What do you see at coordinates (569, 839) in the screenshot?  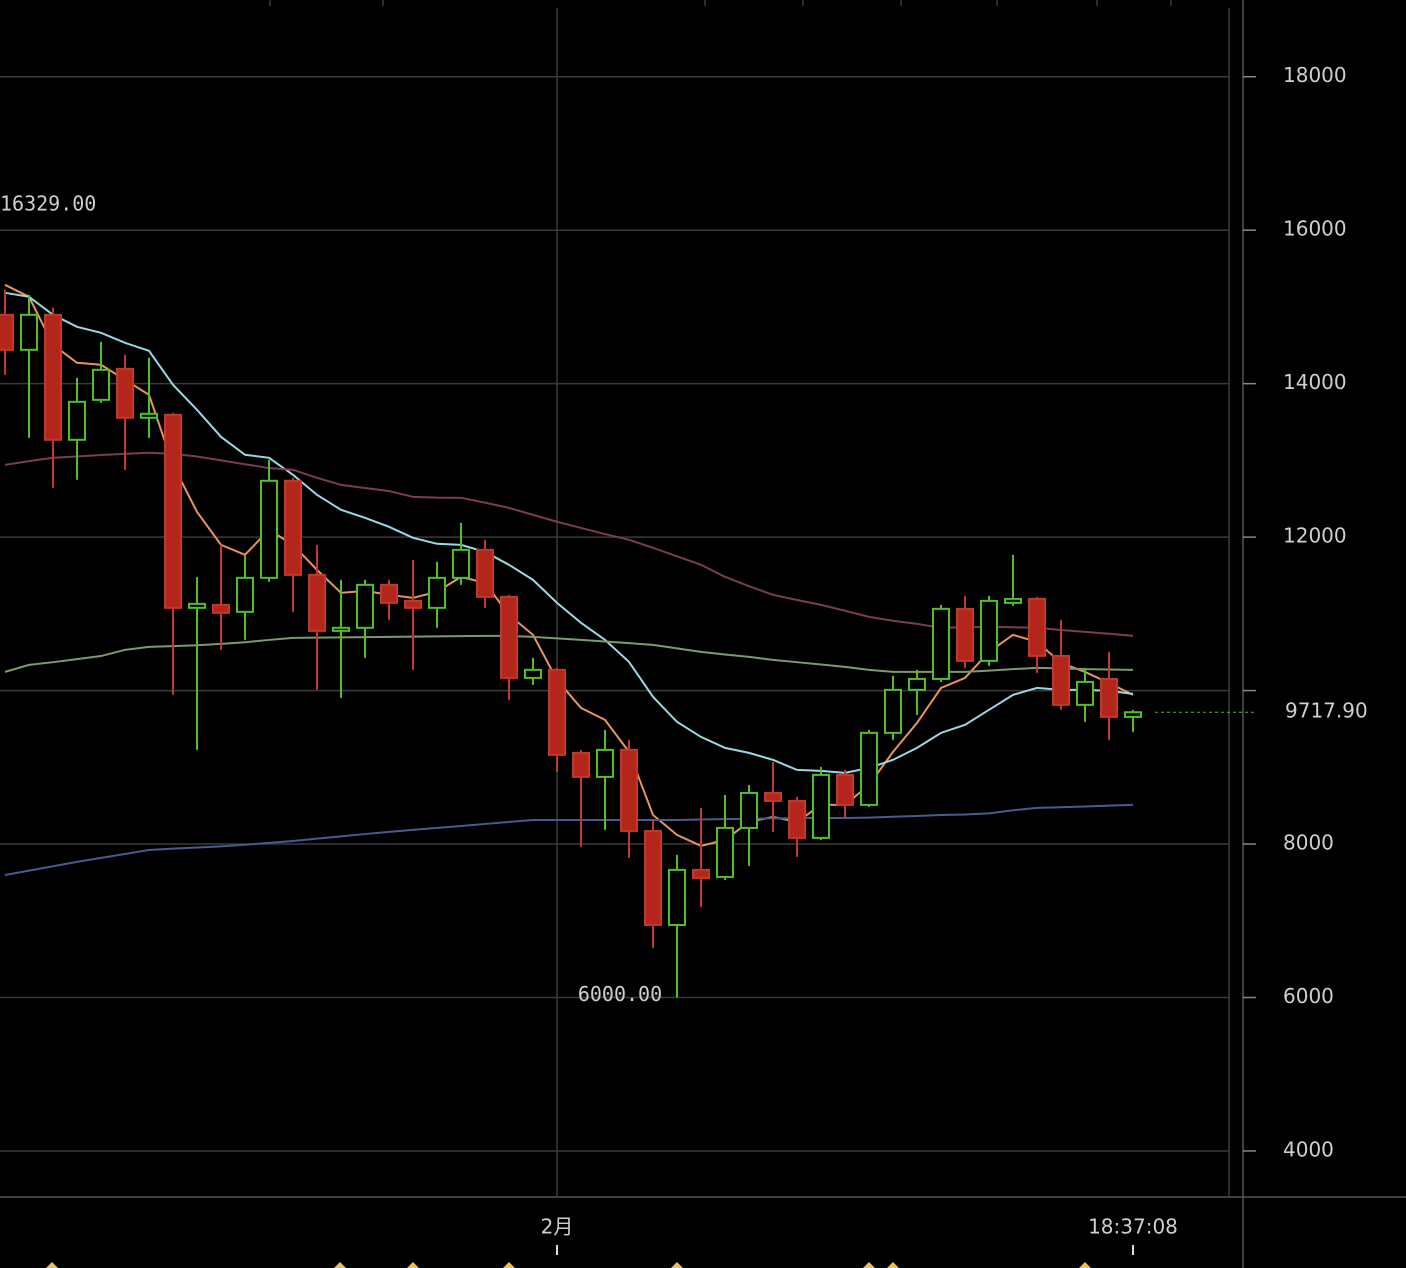 I see `moving-average-line` at bounding box center [569, 839].